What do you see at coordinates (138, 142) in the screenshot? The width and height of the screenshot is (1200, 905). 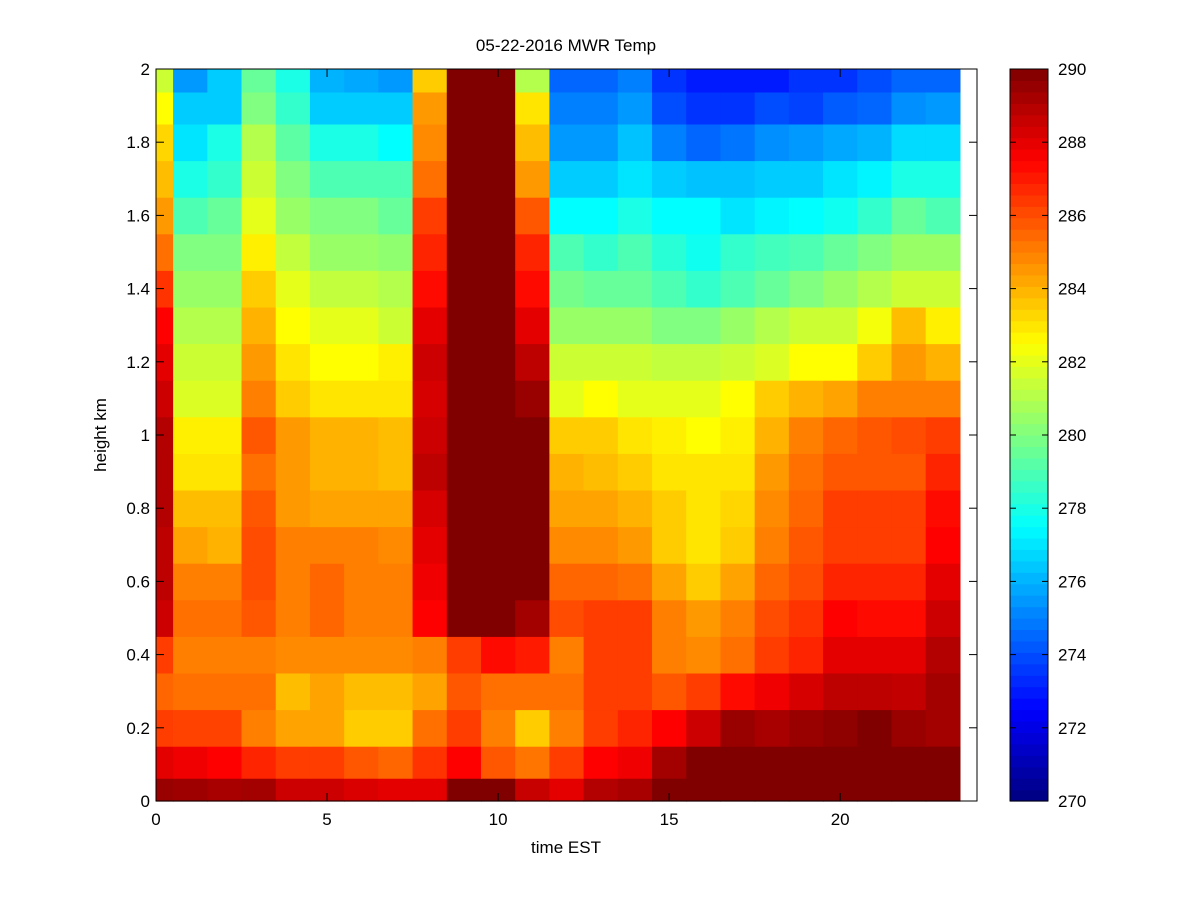 I see `y-tick-label: 1.8` at bounding box center [138, 142].